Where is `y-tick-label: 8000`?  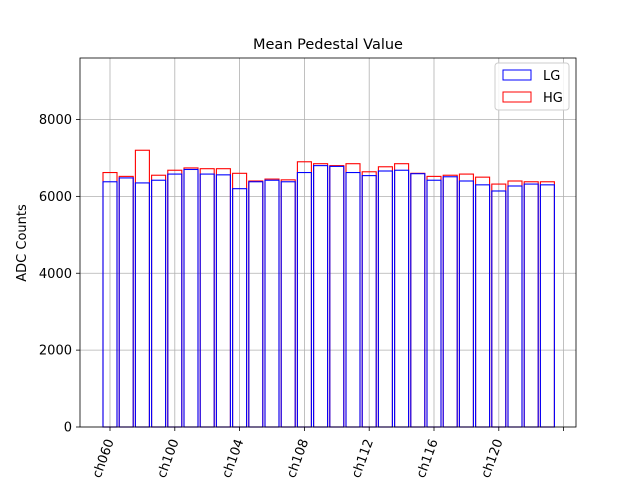
y-tick-label: 8000 is located at coordinates (55, 120).